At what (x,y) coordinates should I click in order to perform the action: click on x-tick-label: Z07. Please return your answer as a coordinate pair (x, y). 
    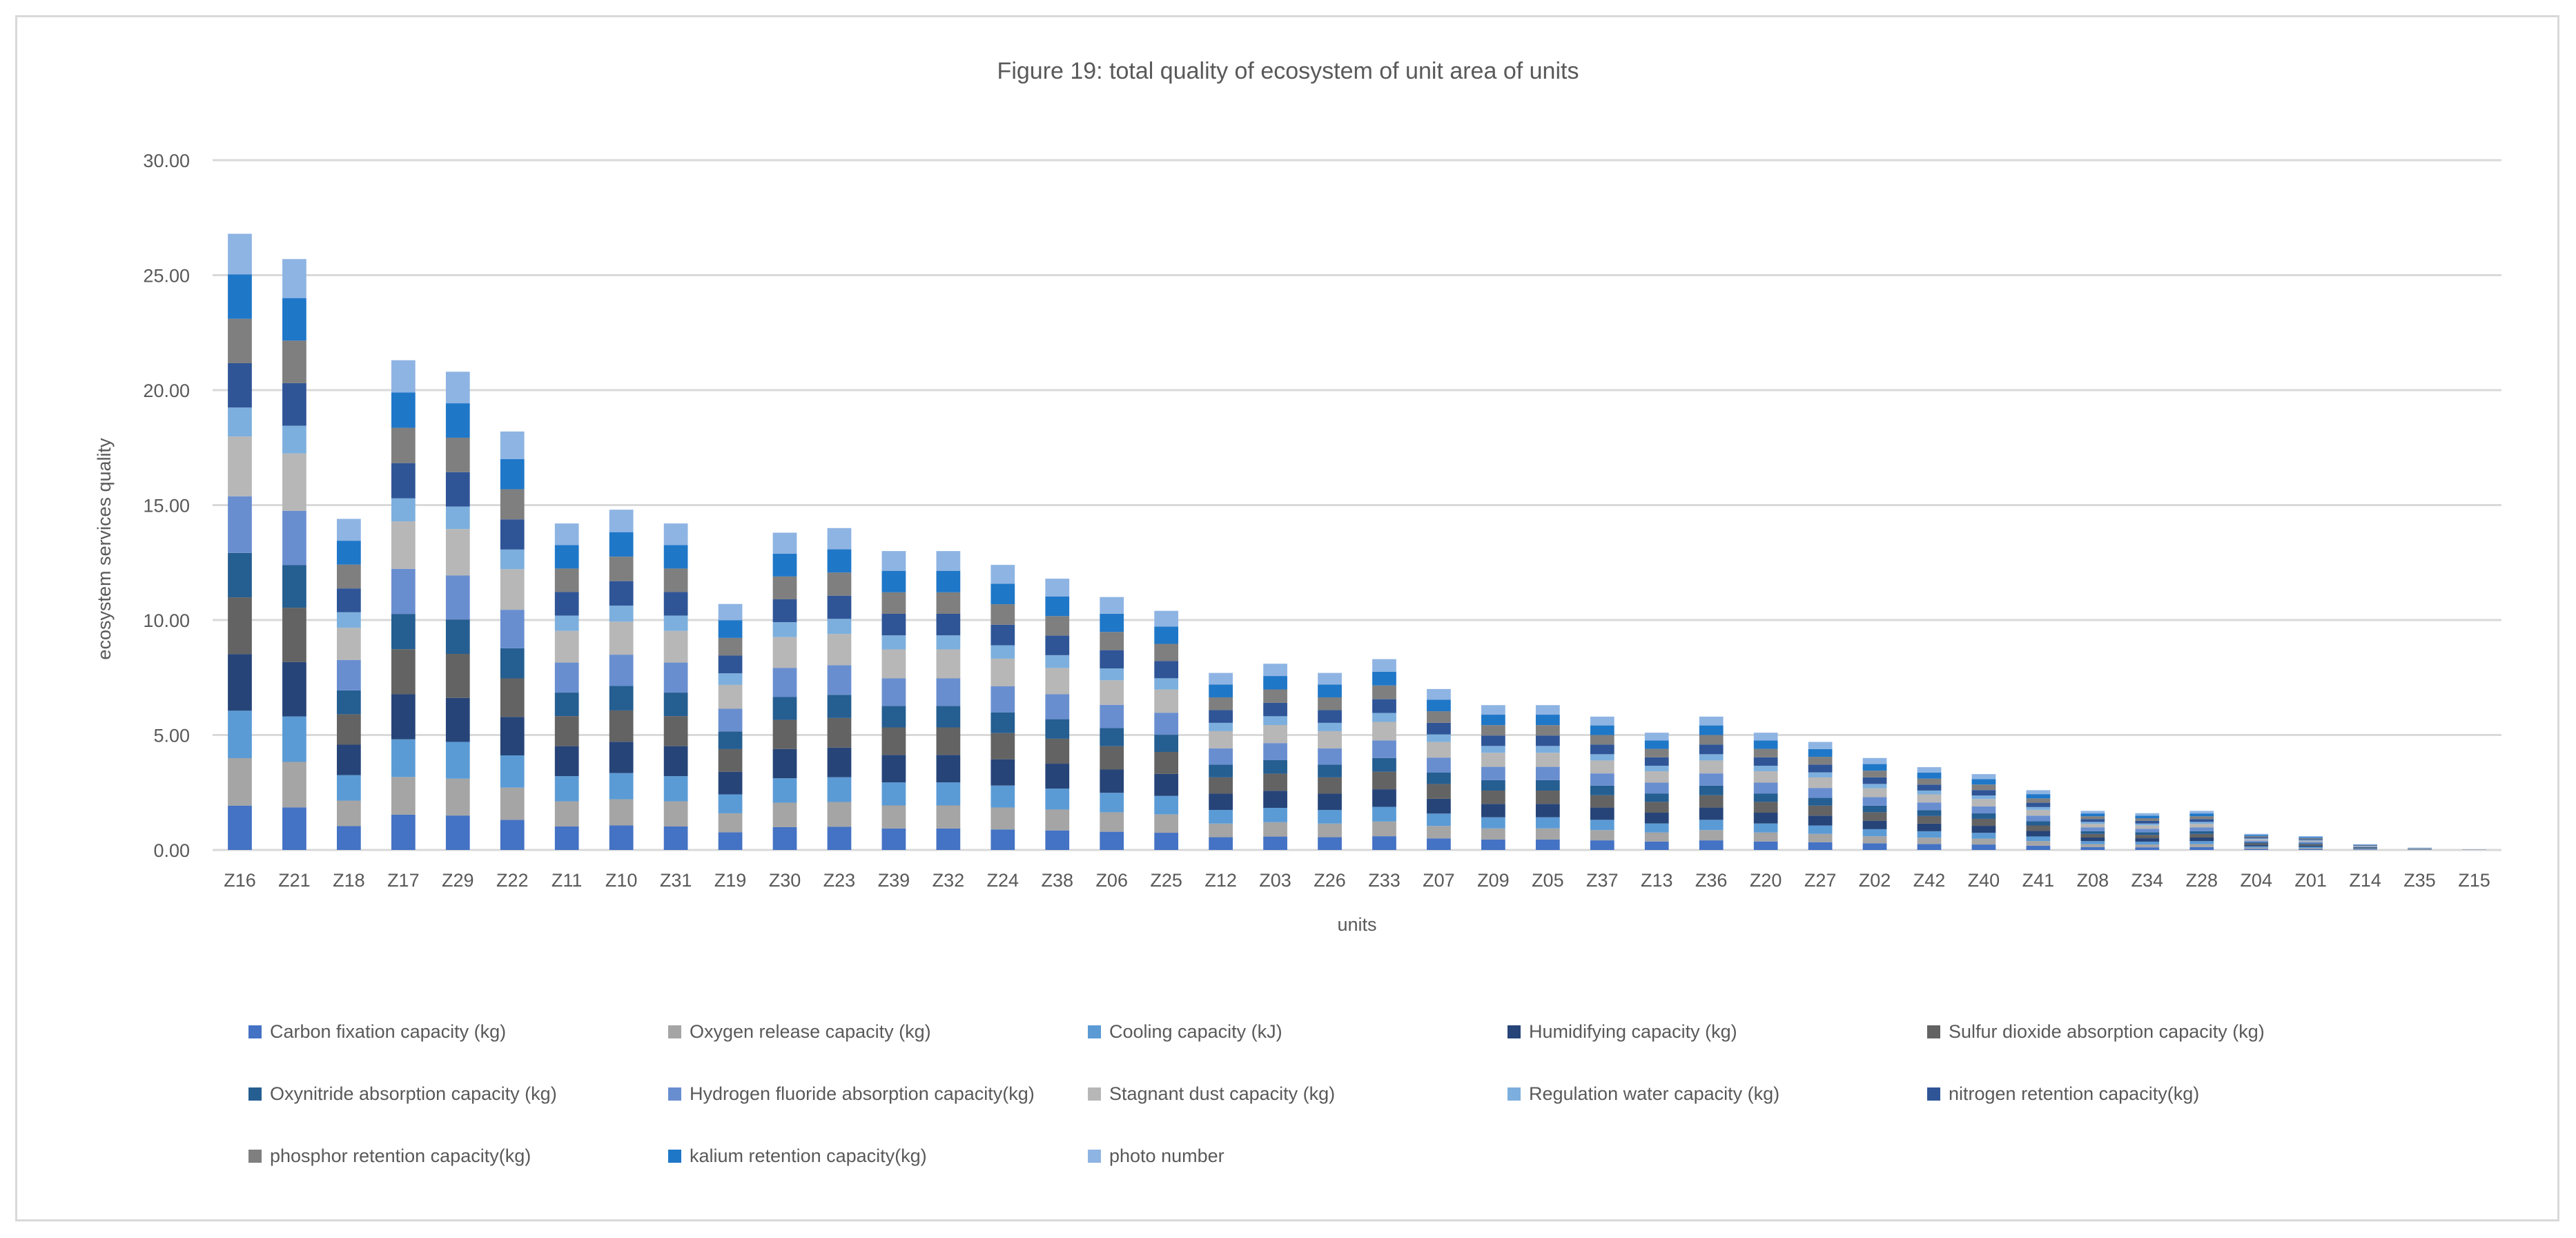
    Looking at the image, I should click on (1439, 880).